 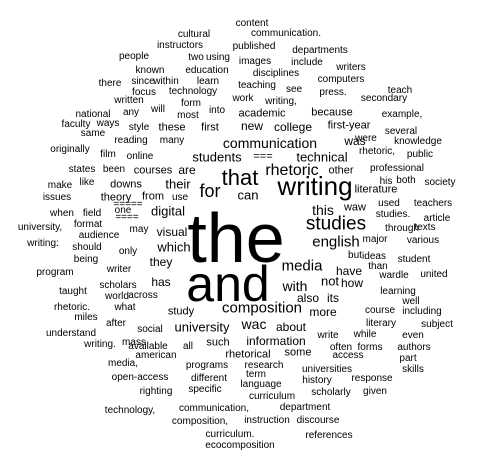 I want to click on cloud-word: american, so click(x=156, y=355).